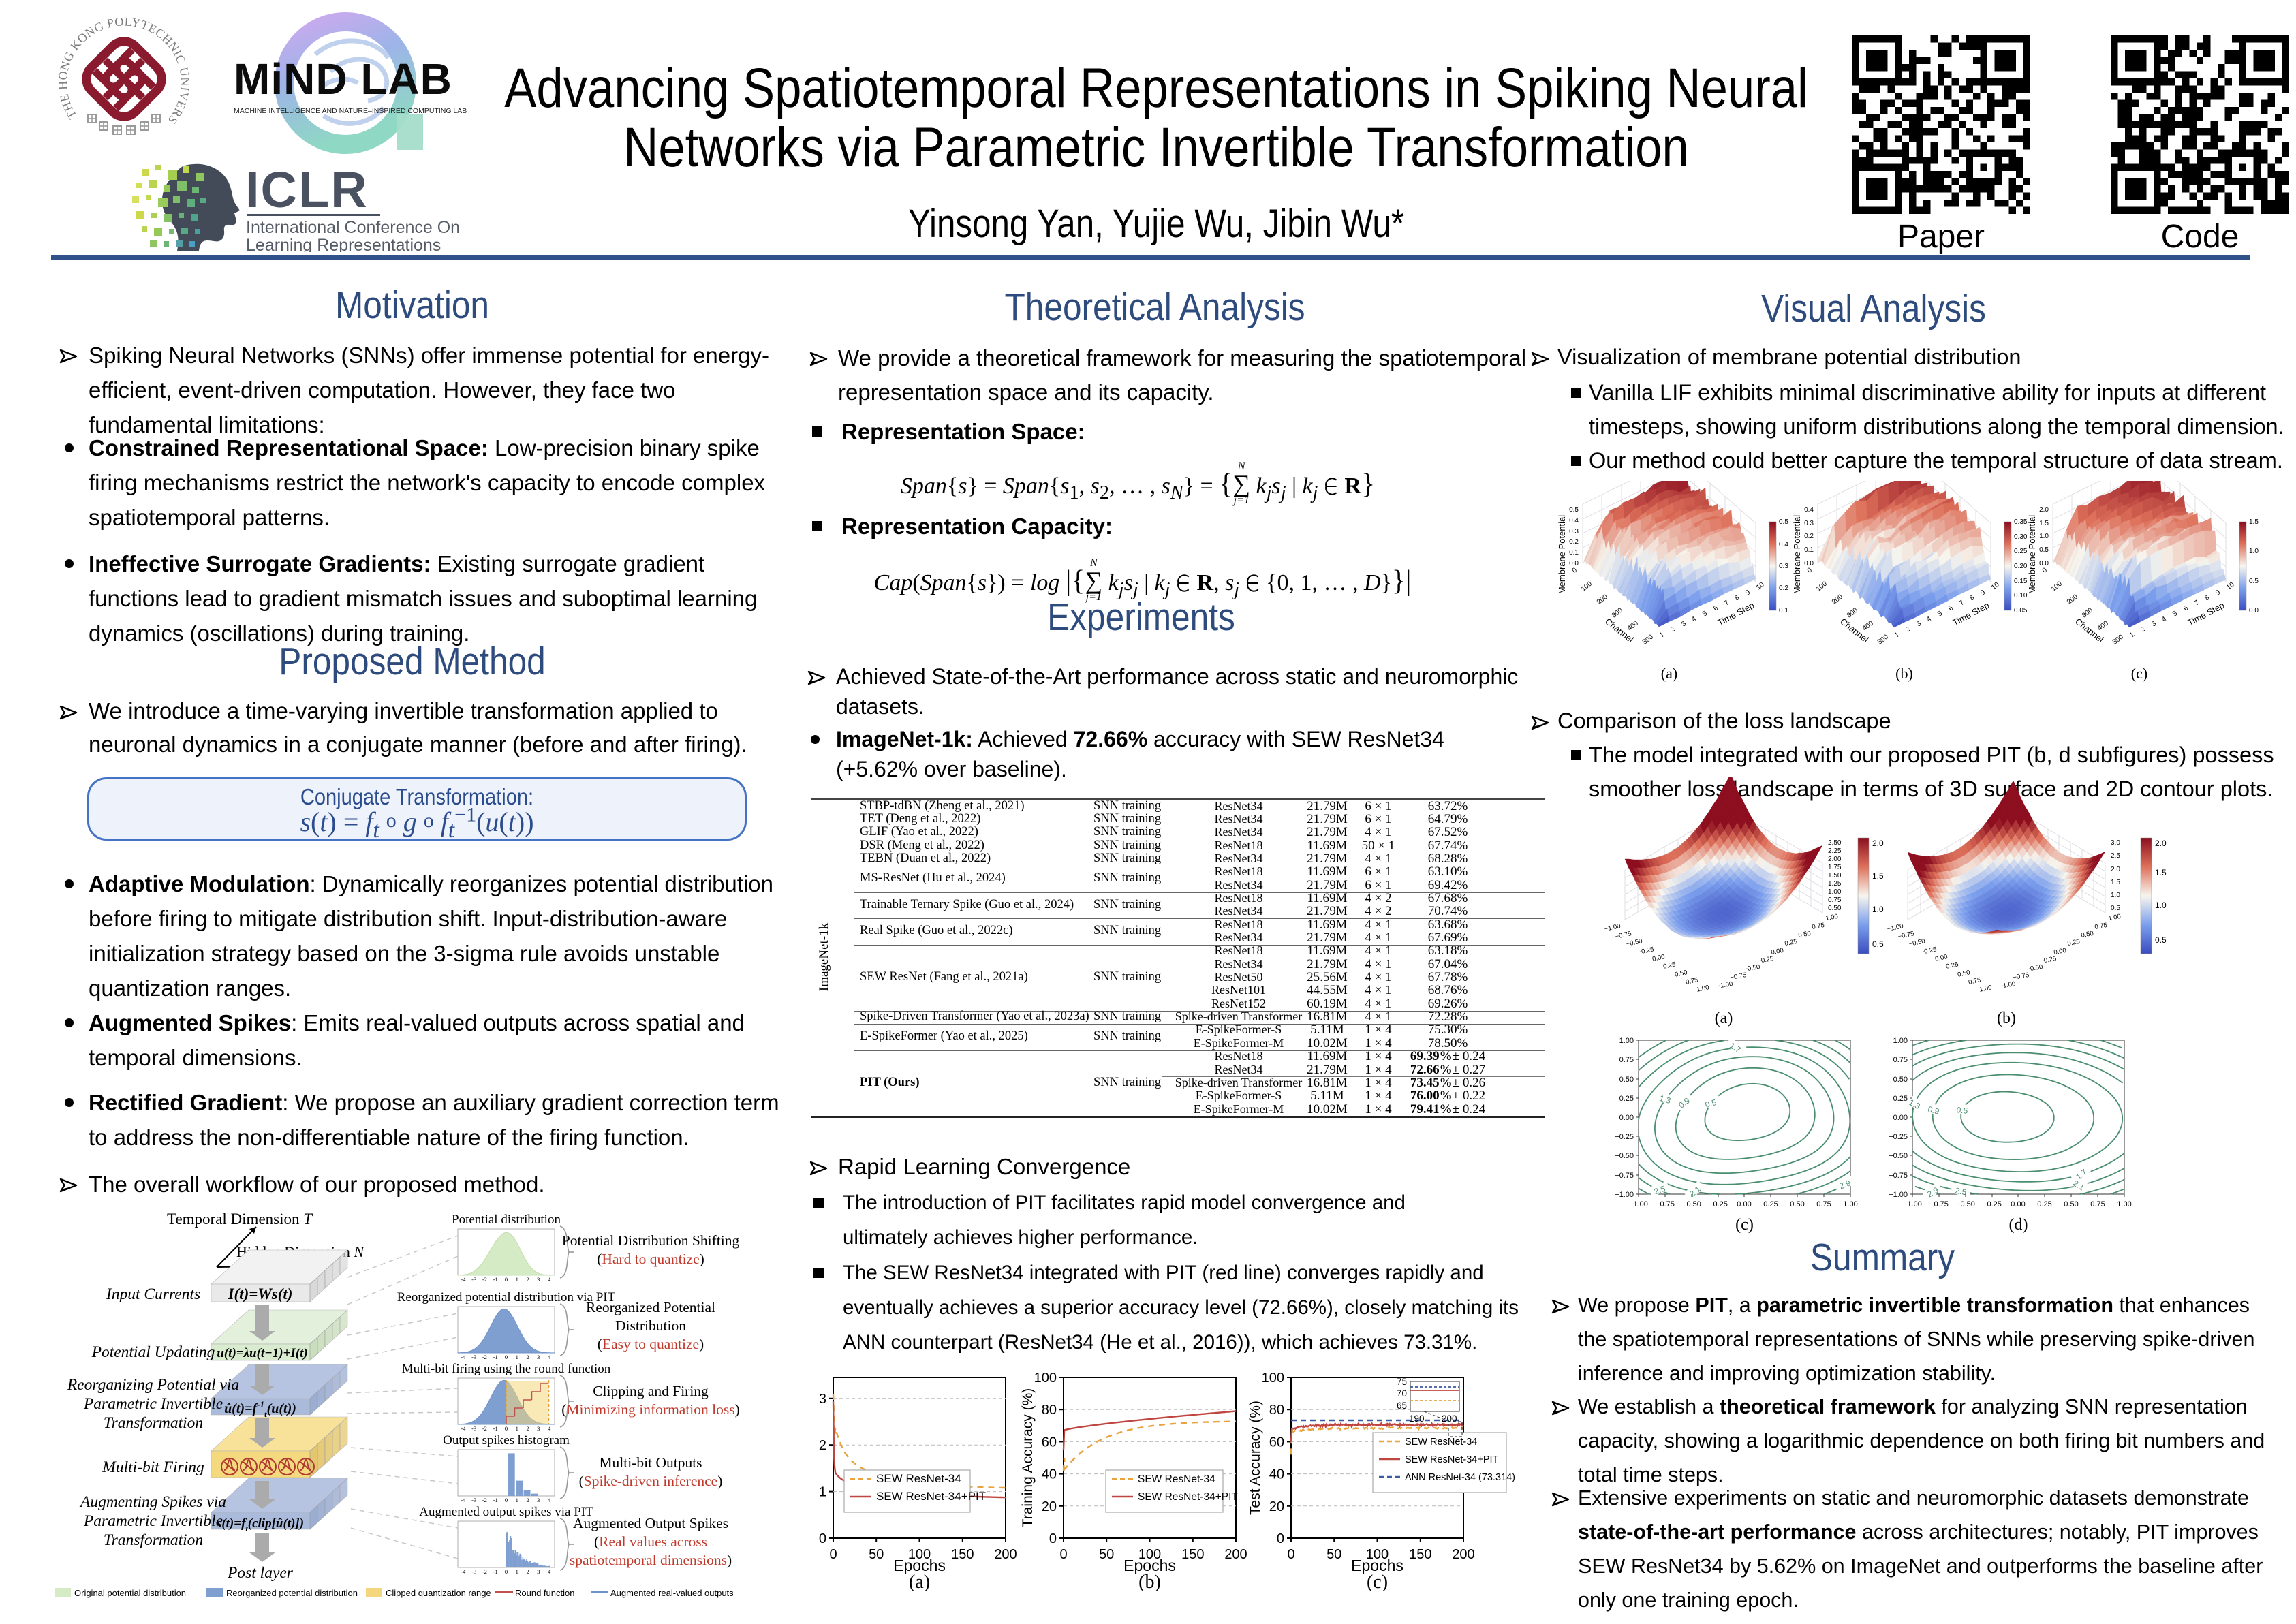  What do you see at coordinates (651, 1409) in the screenshot?
I see `svg-text: (Minimizing information loss)` at bounding box center [651, 1409].